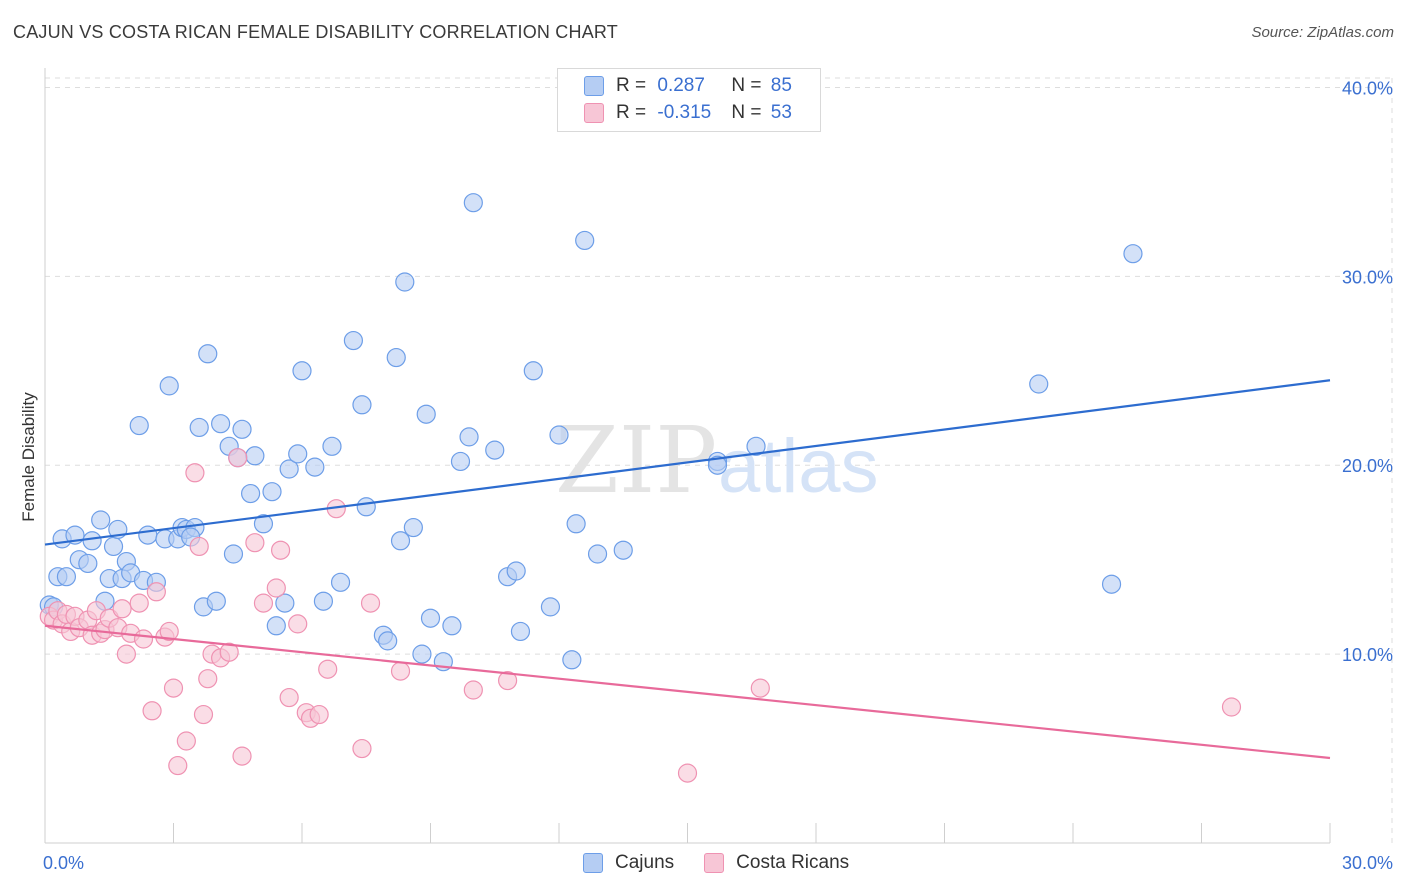 The height and width of the screenshot is (892, 1406). What do you see at coordinates (689, 100) in the screenshot?
I see `correlation-legend: R = 0.287 N = 85 R = -0.315 N = 53` at bounding box center [689, 100].